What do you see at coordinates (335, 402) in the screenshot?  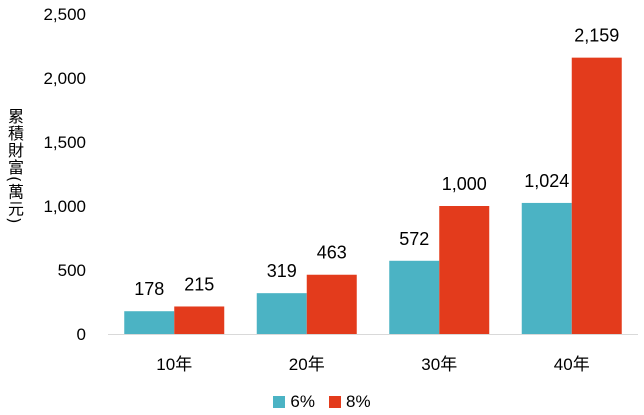 I see `legend-swatch-8pct` at bounding box center [335, 402].